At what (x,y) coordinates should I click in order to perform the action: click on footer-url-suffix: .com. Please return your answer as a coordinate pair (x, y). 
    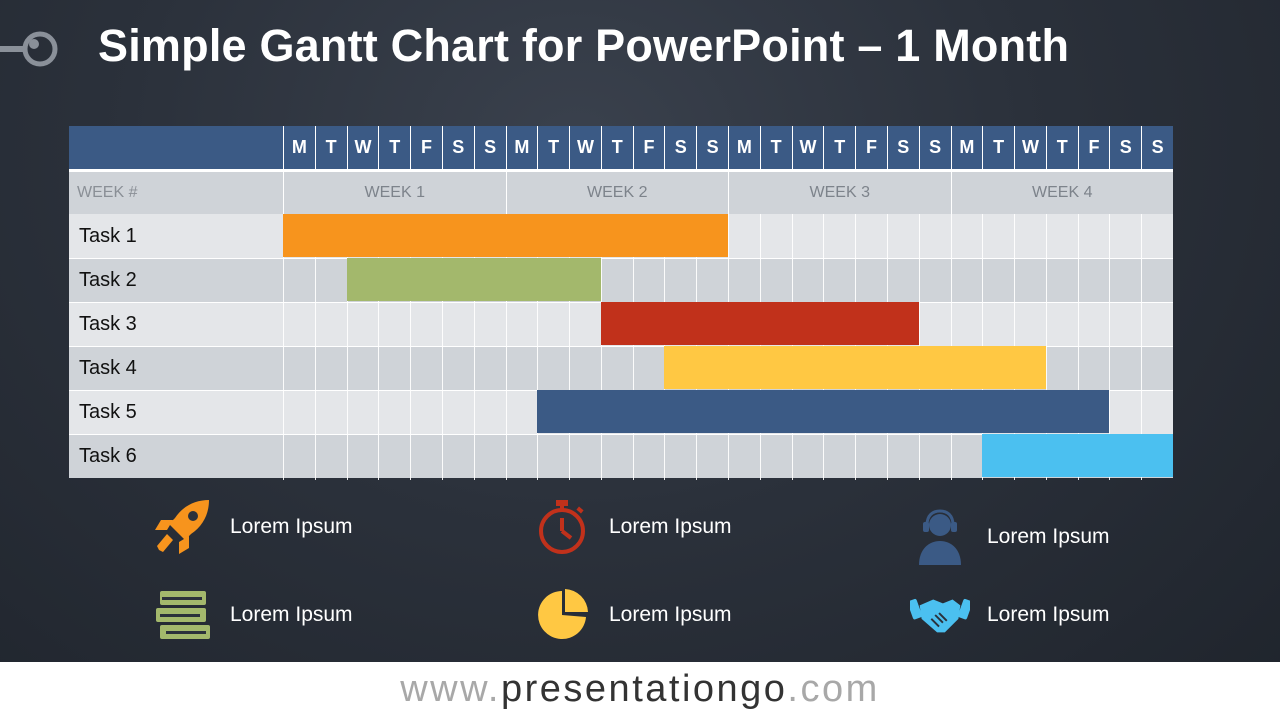
    Looking at the image, I should click on (833, 689).